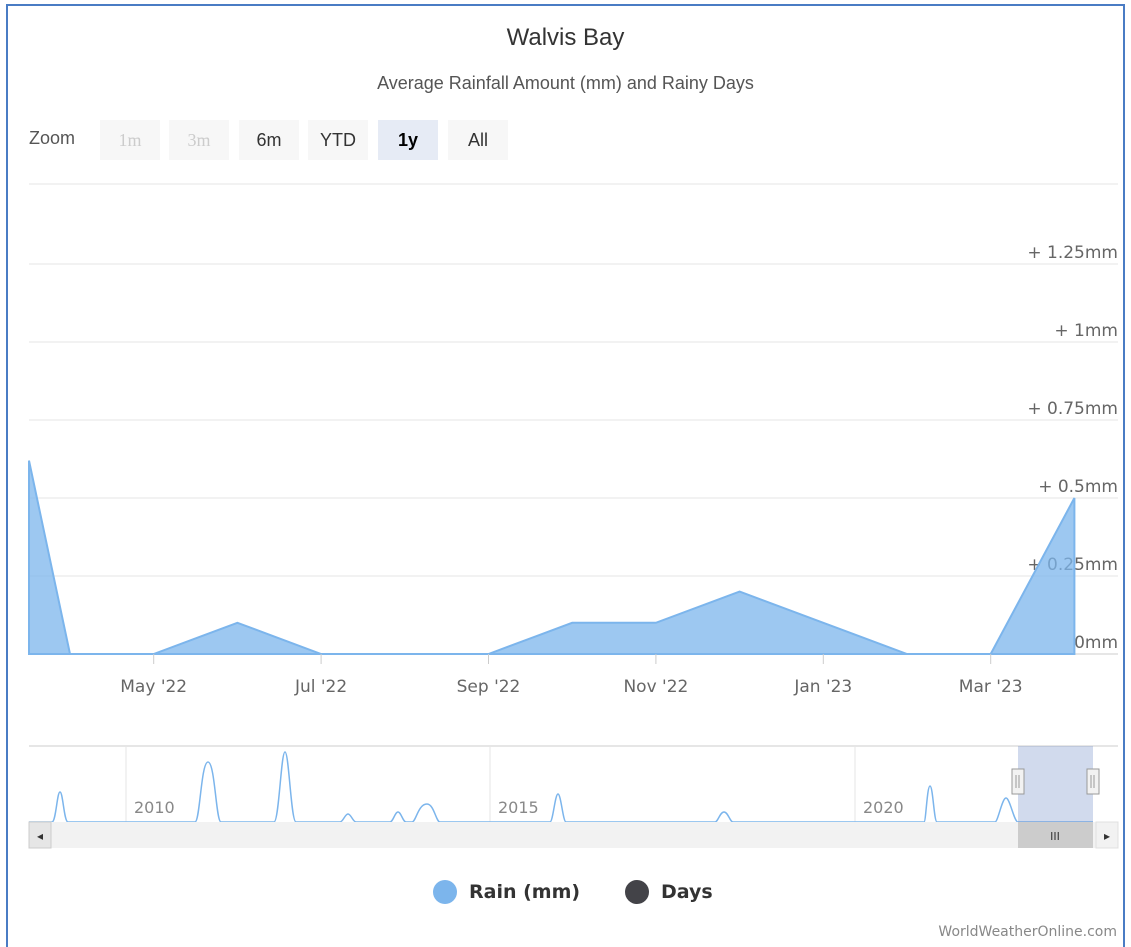 The height and width of the screenshot is (947, 1131). I want to click on zoom-1y-button: 1y, so click(408, 140).